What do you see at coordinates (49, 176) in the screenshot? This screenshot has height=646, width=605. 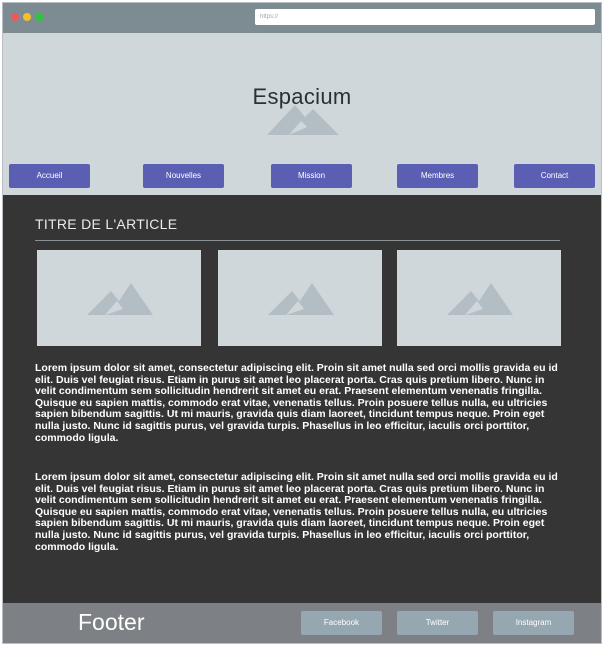 I see `nav-accueil-button: Accueil` at bounding box center [49, 176].